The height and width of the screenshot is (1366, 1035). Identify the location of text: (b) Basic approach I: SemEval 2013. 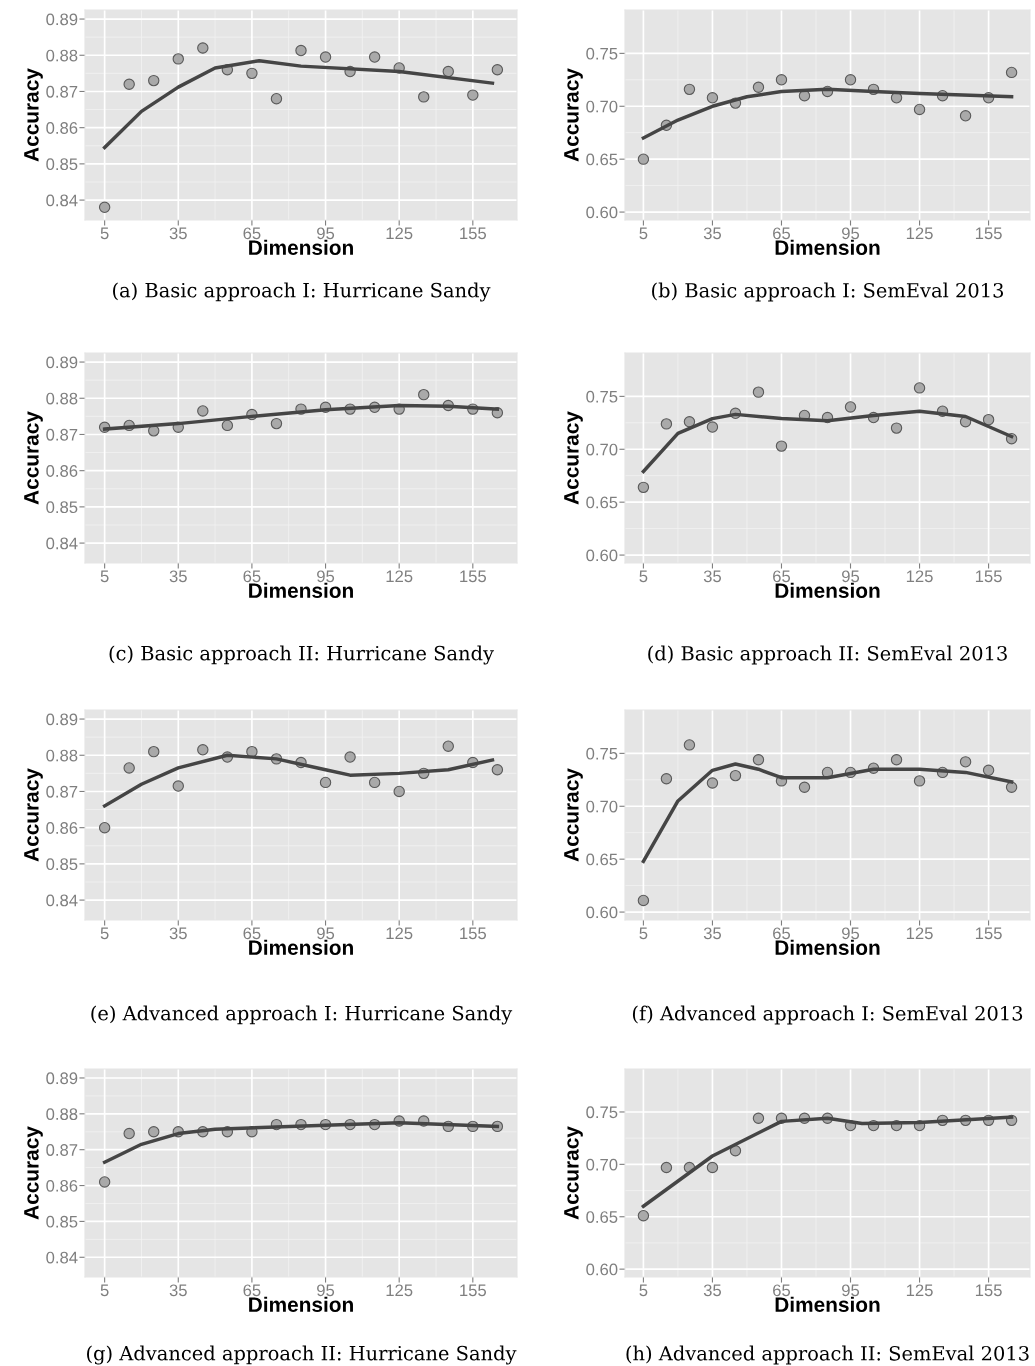
(828, 292).